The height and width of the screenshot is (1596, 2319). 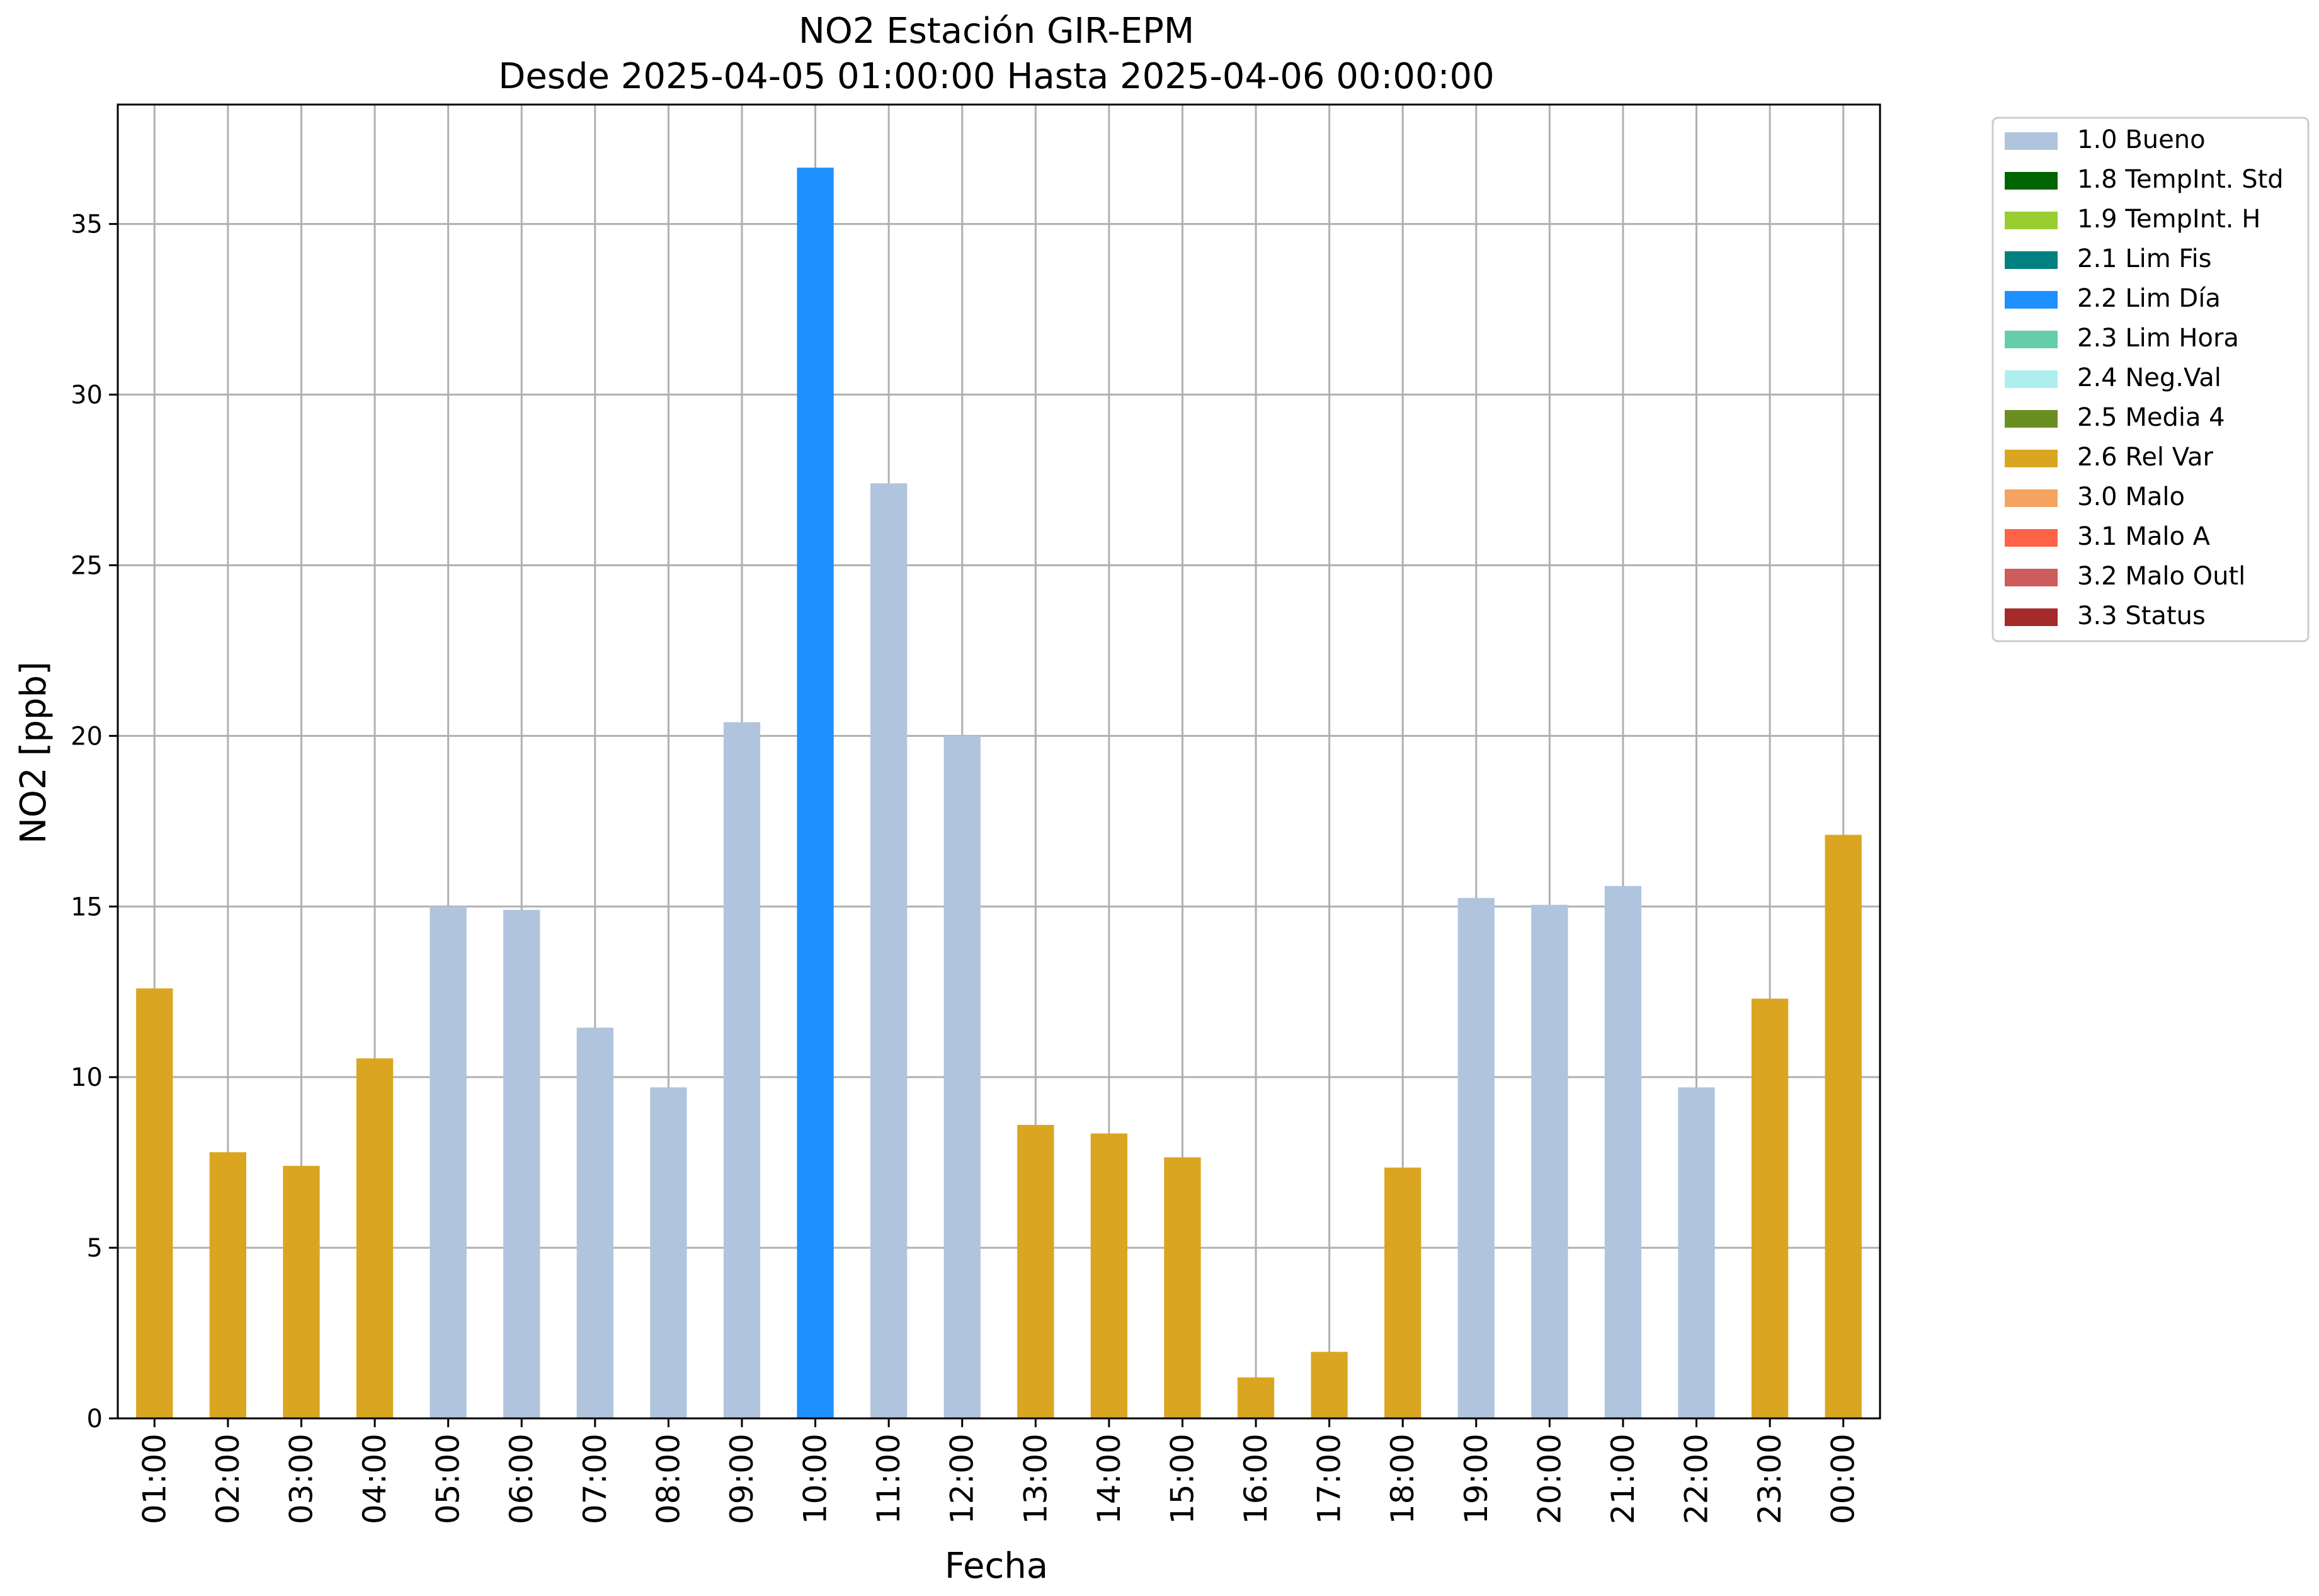 What do you see at coordinates (1549, 1479) in the screenshot?
I see `x-tick-label: 20:00` at bounding box center [1549, 1479].